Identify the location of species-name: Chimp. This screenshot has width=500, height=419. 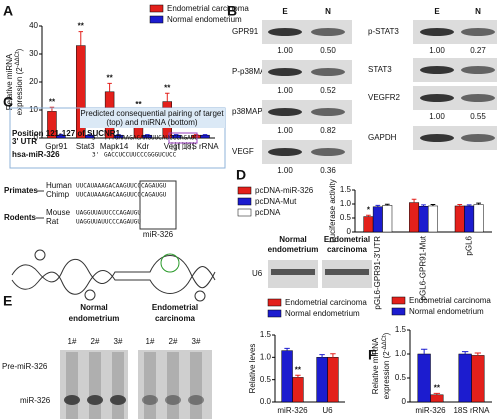
(58, 194).